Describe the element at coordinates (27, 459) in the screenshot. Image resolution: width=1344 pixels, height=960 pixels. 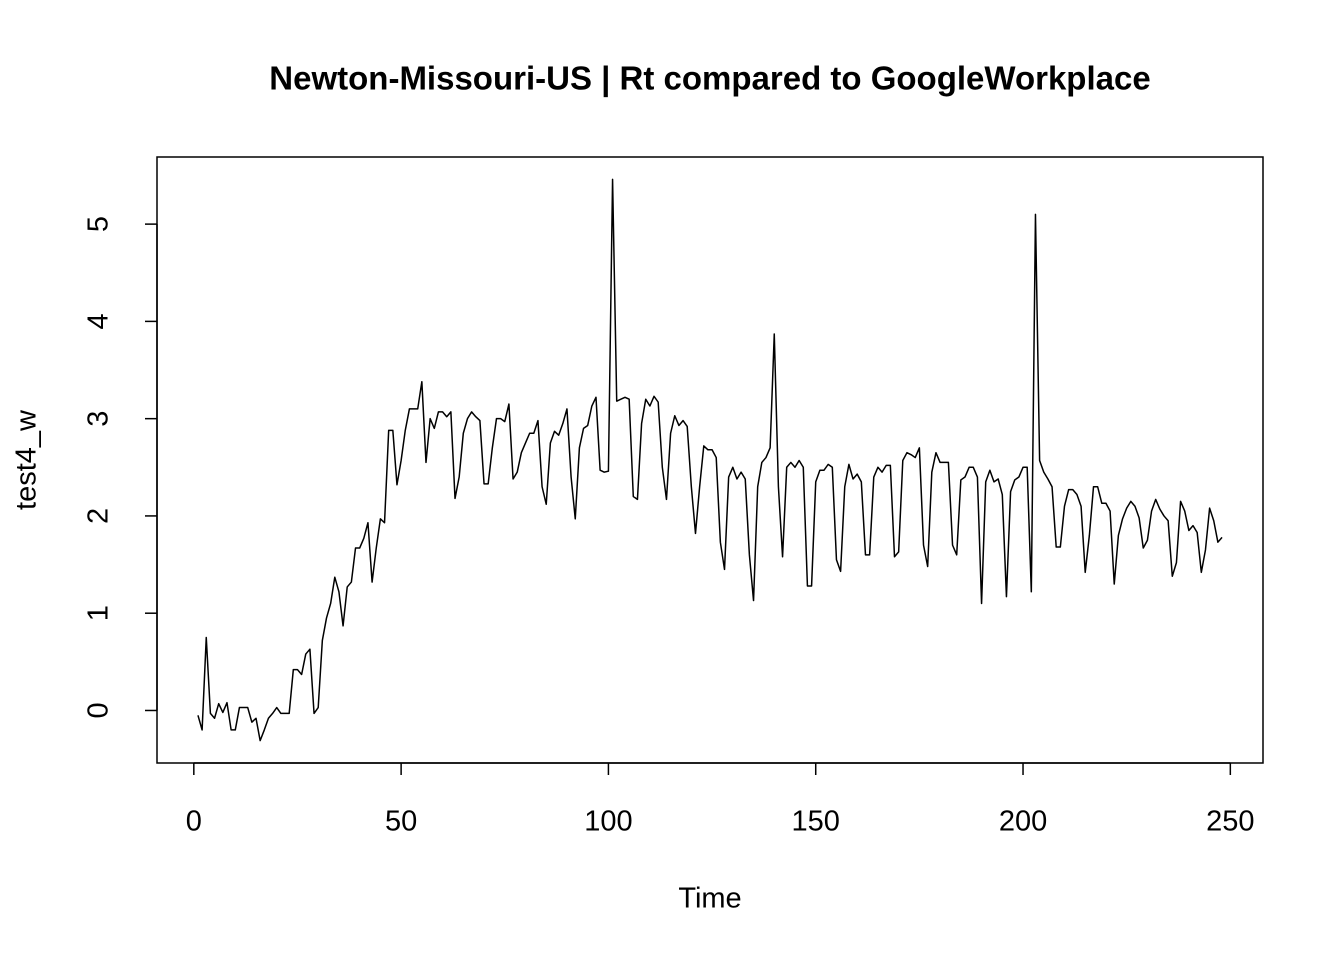
I see `y-axis-label: test4_w` at that location.